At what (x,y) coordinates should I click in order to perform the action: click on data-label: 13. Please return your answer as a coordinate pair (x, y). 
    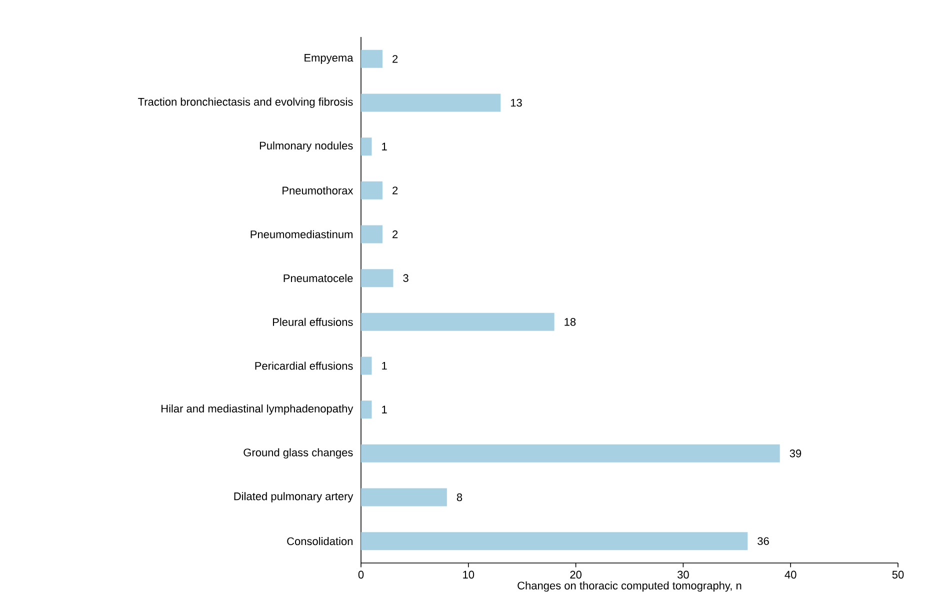
    Looking at the image, I should click on (516, 102).